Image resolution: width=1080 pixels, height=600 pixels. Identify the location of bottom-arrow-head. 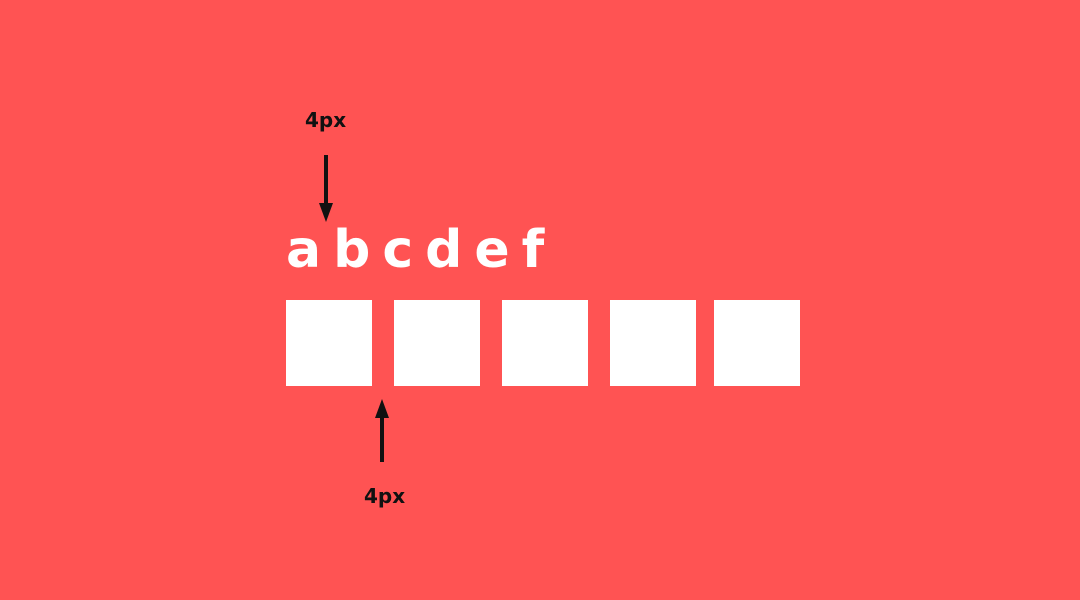
(382, 408).